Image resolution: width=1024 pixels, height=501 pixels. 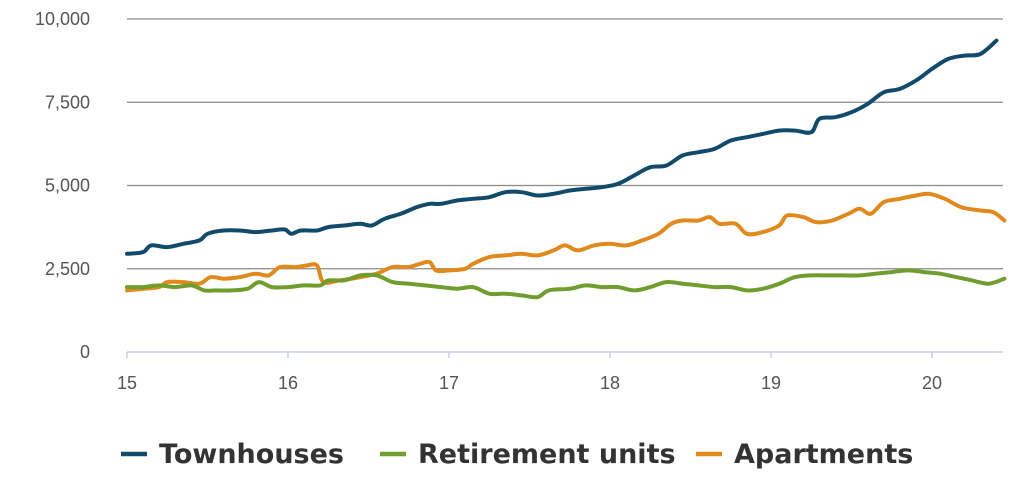 What do you see at coordinates (823, 454) in the screenshot?
I see `legend-label-apartments: Apartments` at bounding box center [823, 454].